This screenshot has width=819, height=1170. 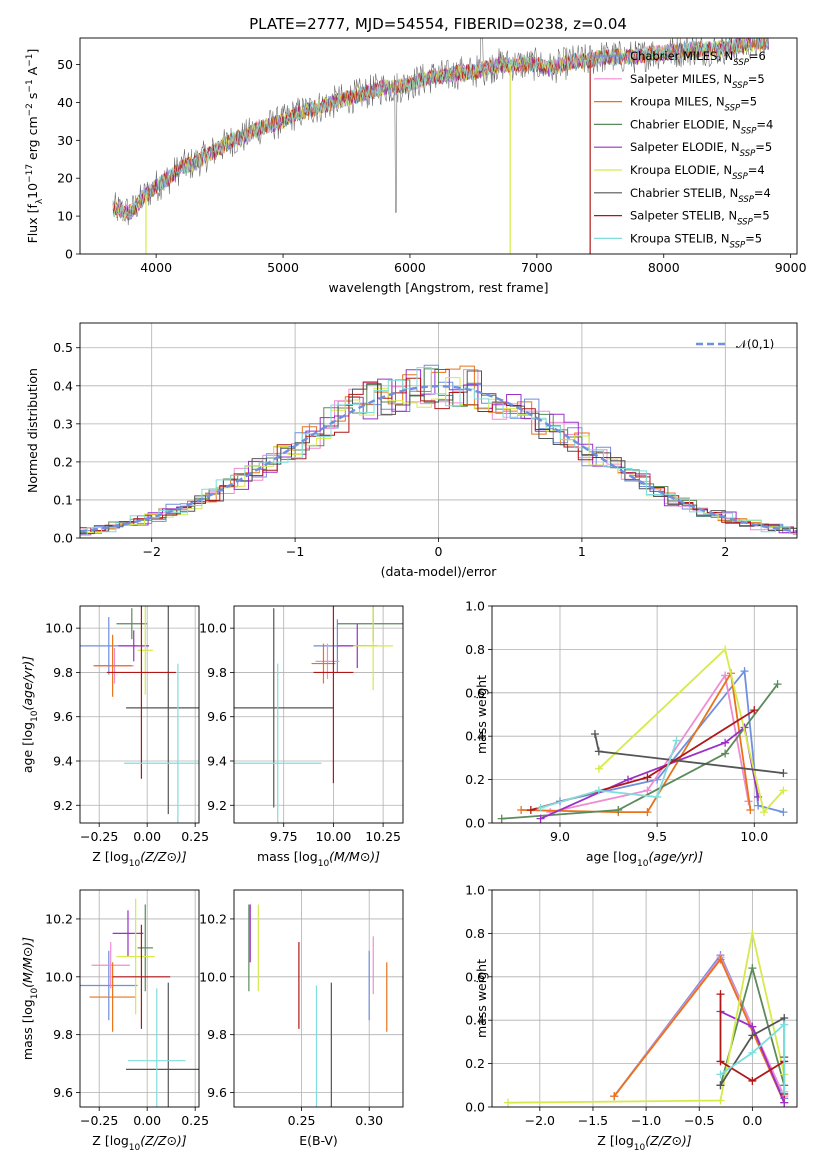 I want to click on x-tick-label: −0.5, so click(x=699, y=1120).